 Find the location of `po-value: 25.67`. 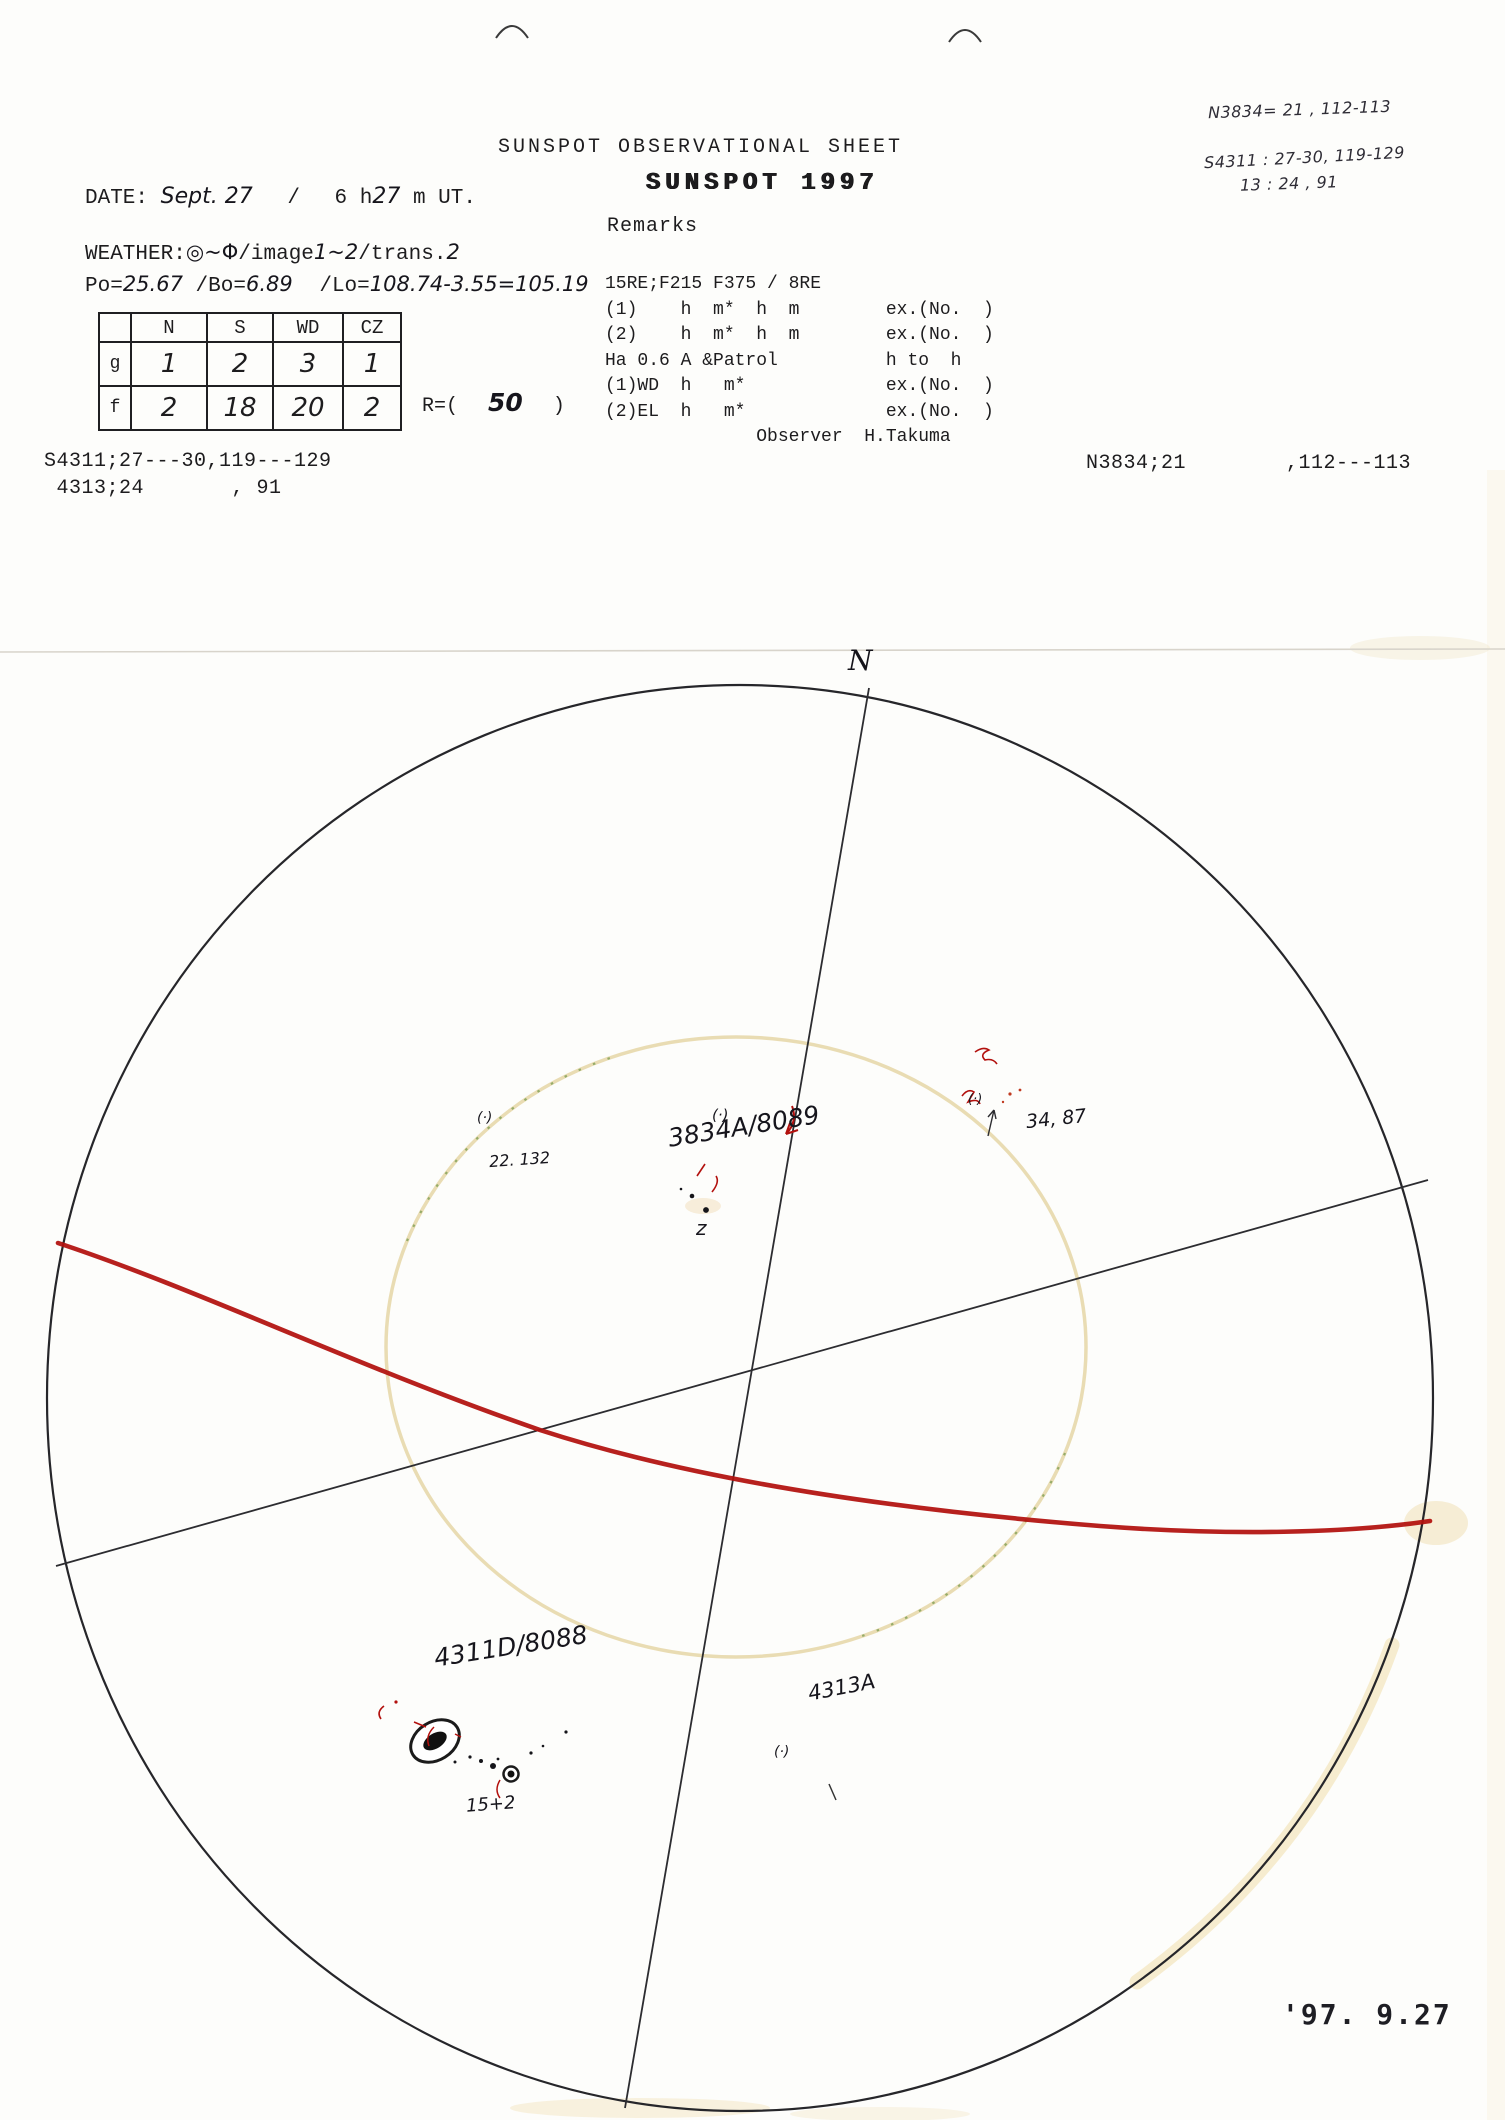

po-value: 25.67 is located at coordinates (152, 284).